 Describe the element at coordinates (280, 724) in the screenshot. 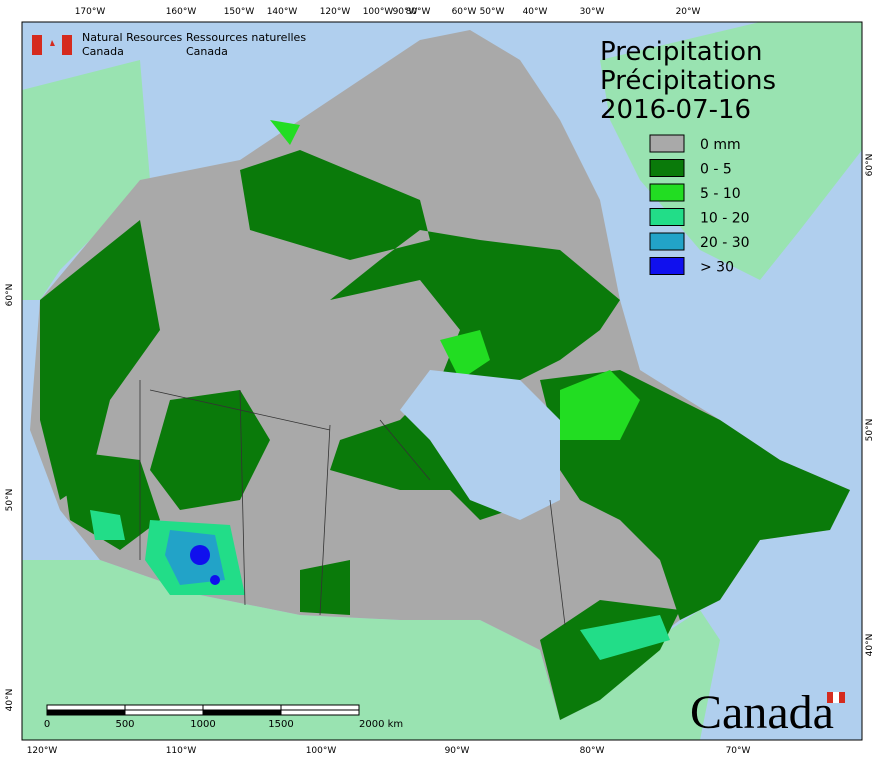

I see `scale-label: 1500` at that location.